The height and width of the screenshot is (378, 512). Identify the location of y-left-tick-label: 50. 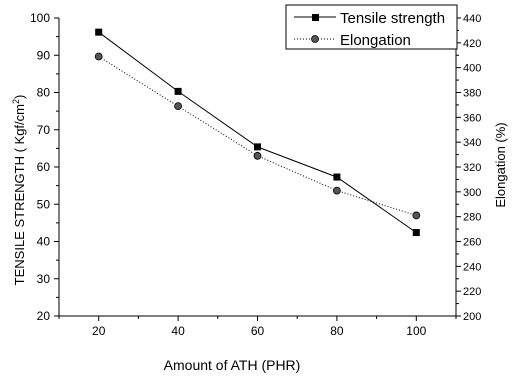
(44, 204).